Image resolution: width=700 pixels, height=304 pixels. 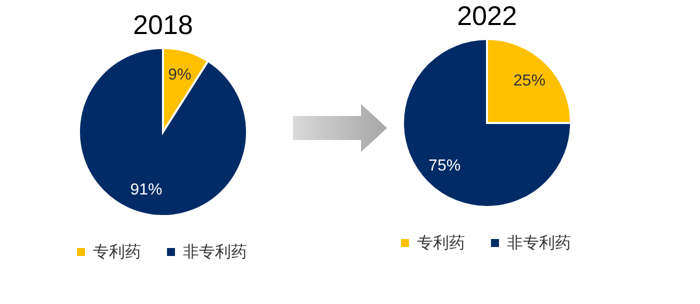 What do you see at coordinates (529, 81) in the screenshot?
I see `data-label: 25%` at bounding box center [529, 81].